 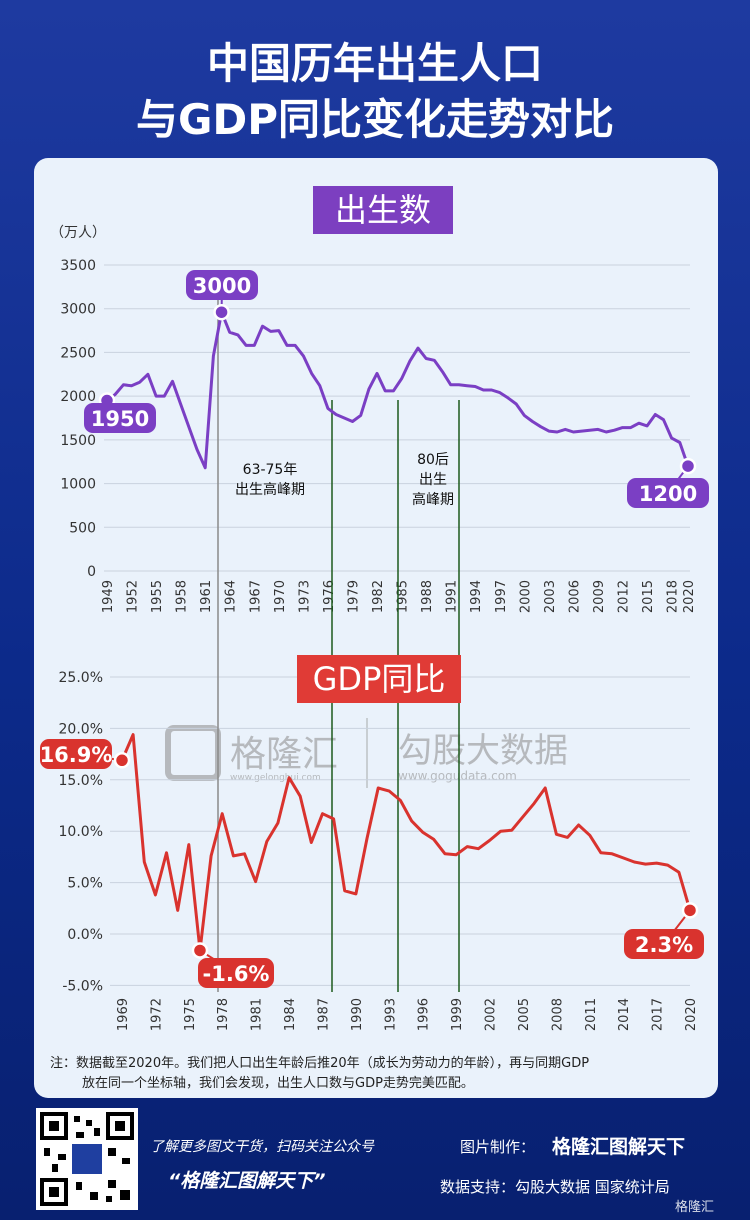 I want to click on births-callout-peak-marker, so click(x=221, y=312).